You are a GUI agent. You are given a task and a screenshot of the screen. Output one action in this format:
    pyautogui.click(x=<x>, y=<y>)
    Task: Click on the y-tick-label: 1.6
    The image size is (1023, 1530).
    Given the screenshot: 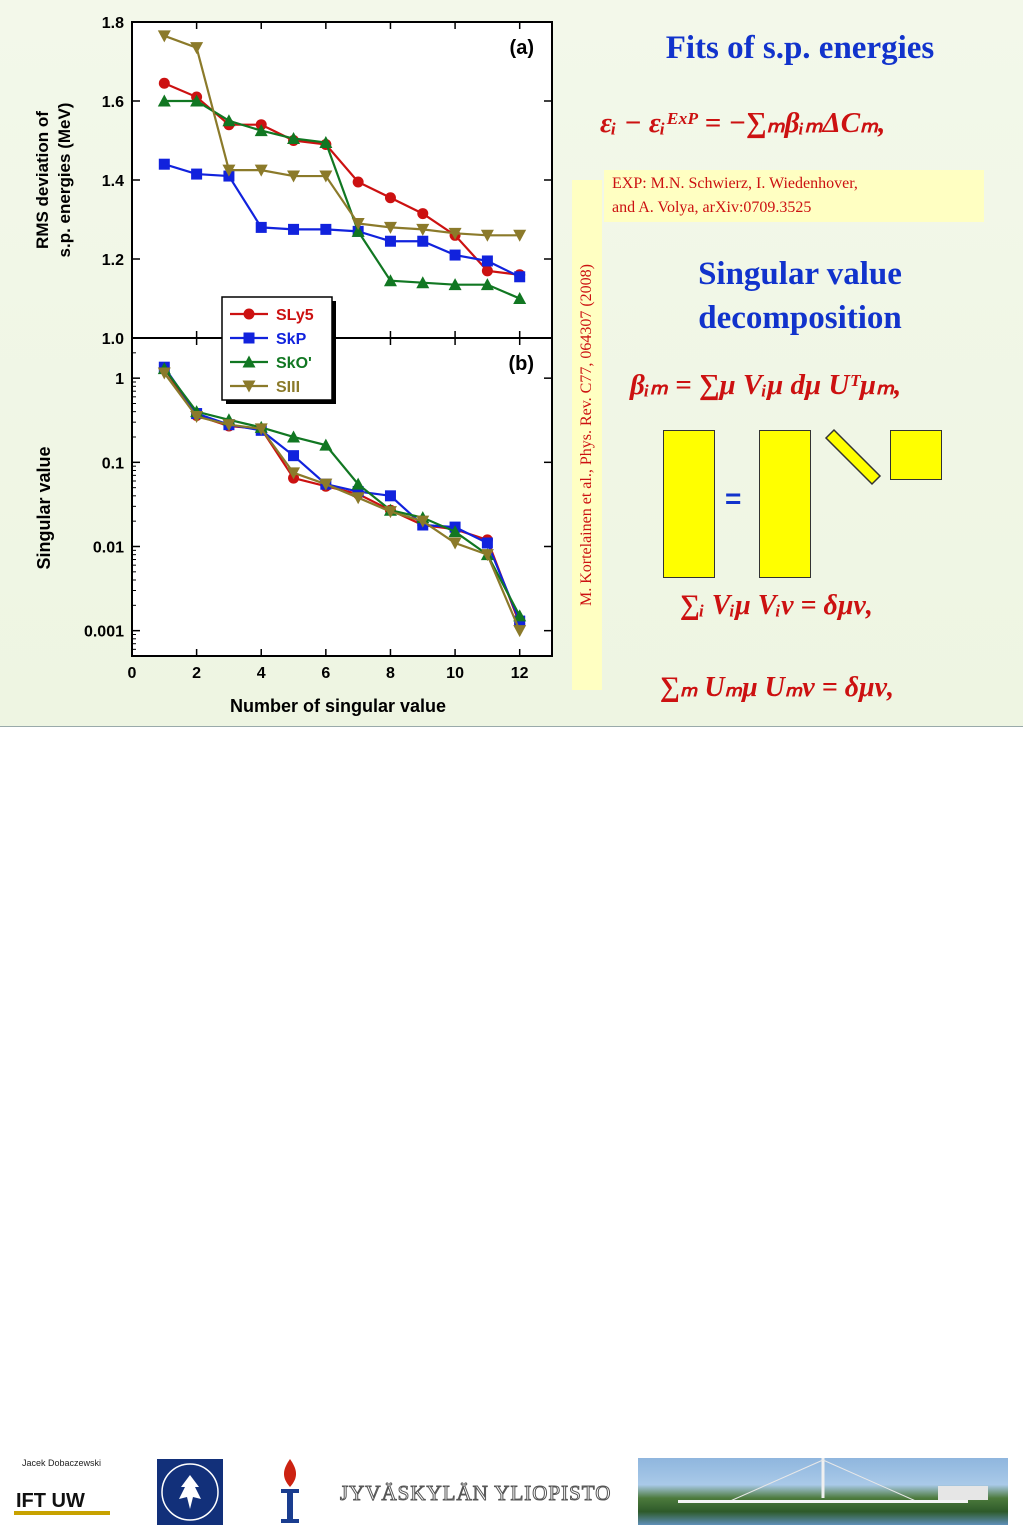 What is the action you would take?
    pyautogui.click(x=113, y=102)
    